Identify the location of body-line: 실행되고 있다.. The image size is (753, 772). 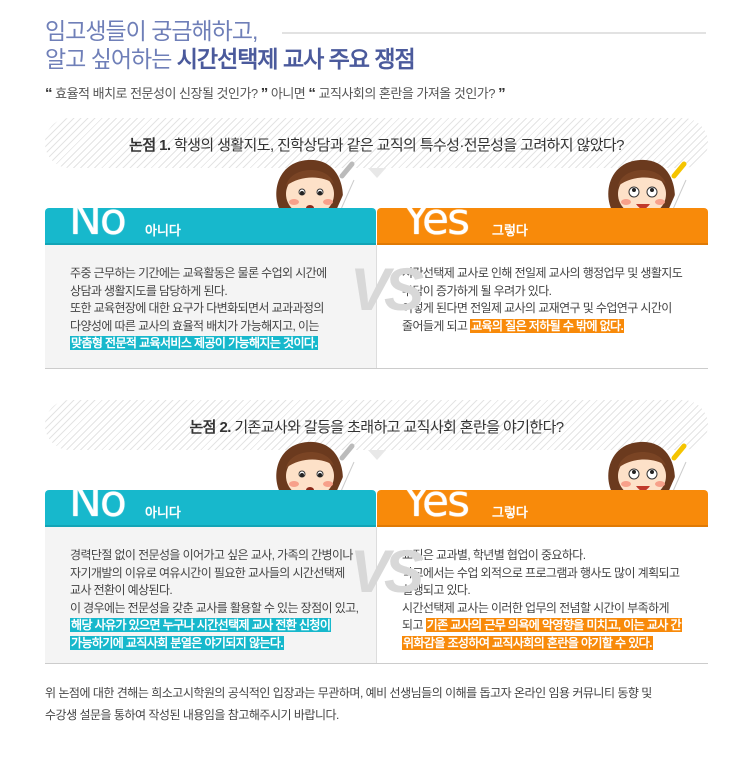
(436, 590).